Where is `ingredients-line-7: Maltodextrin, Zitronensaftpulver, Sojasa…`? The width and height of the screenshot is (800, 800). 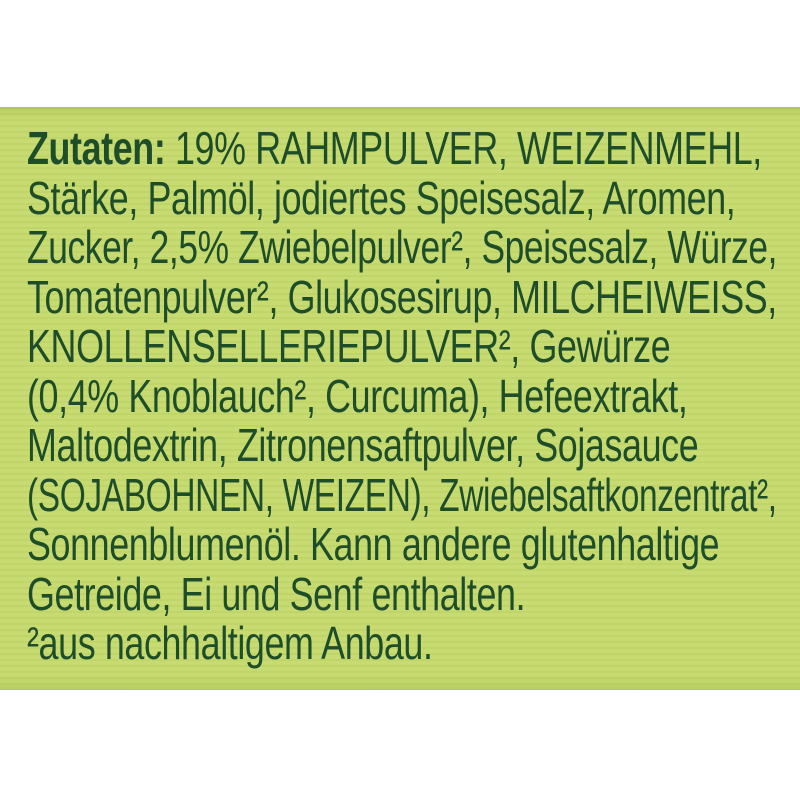 ingredients-line-7: Maltodextrin, Zitronensaftpulver, Sojasa… is located at coordinates (363, 445).